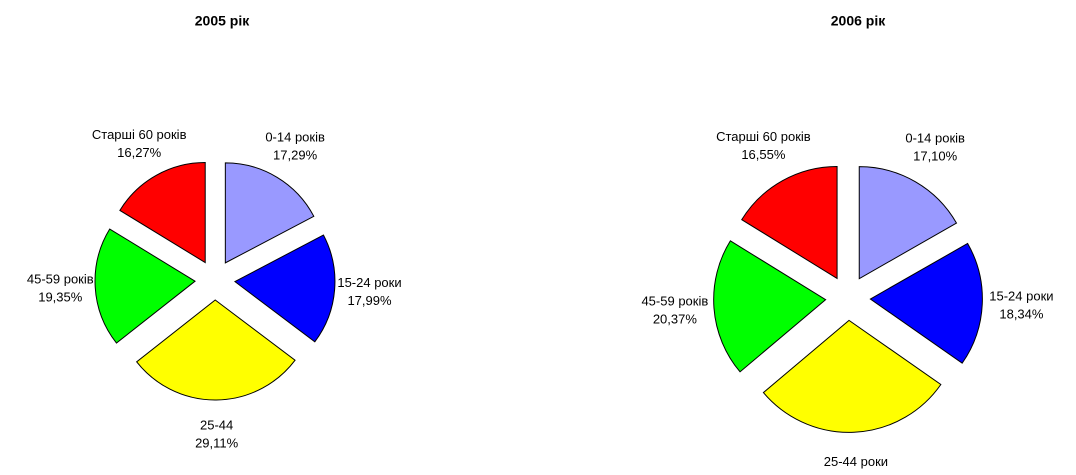  What do you see at coordinates (369, 300) in the screenshot?
I see `slice-value-label: 17,99%` at bounding box center [369, 300].